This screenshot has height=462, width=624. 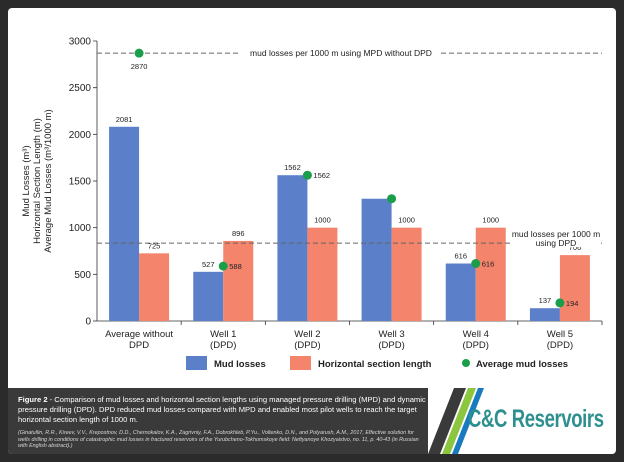 I want to click on y-axis-label: Average Mud Losses (m³/1000 m), so click(x=48, y=180).